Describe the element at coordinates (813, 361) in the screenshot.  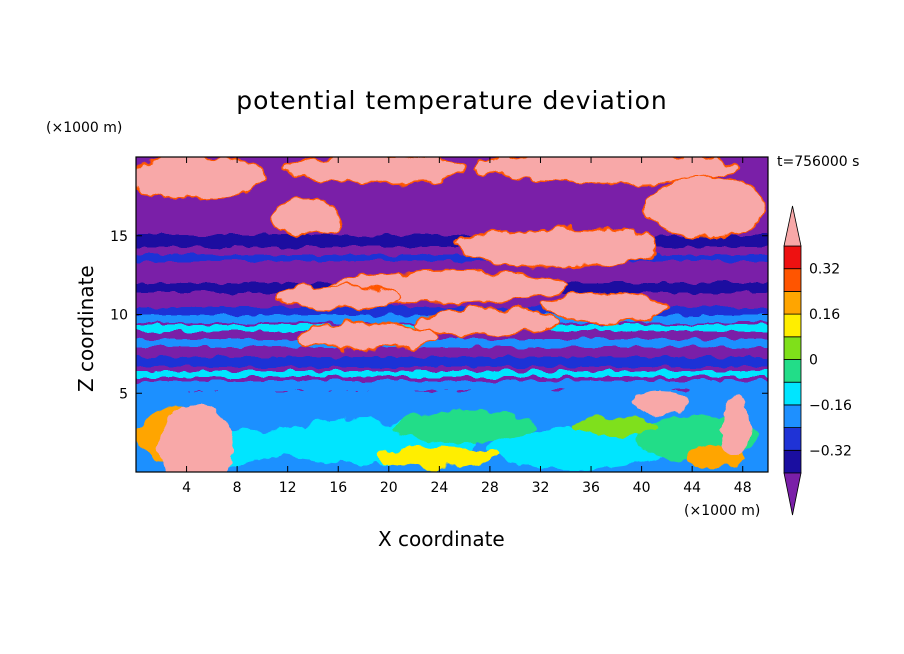
I see `colorbar-label: 0` at that location.